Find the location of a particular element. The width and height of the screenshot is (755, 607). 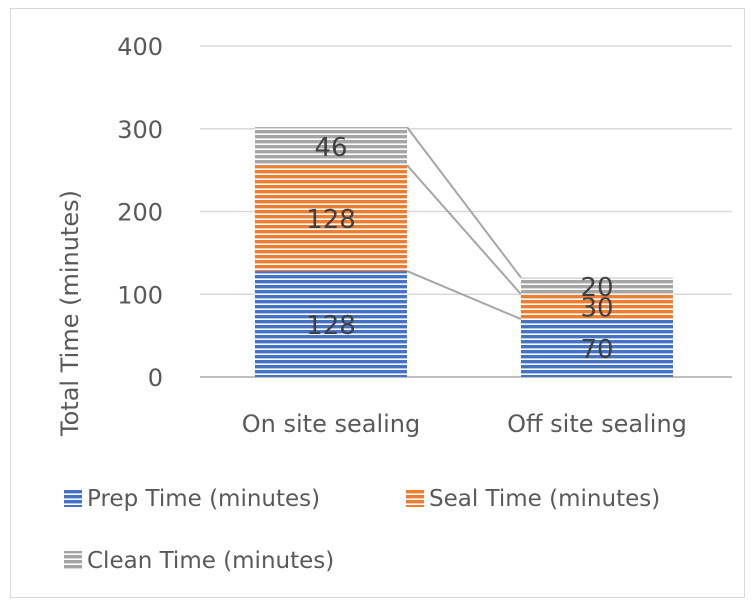

series-lines is located at coordinates (464, 223).